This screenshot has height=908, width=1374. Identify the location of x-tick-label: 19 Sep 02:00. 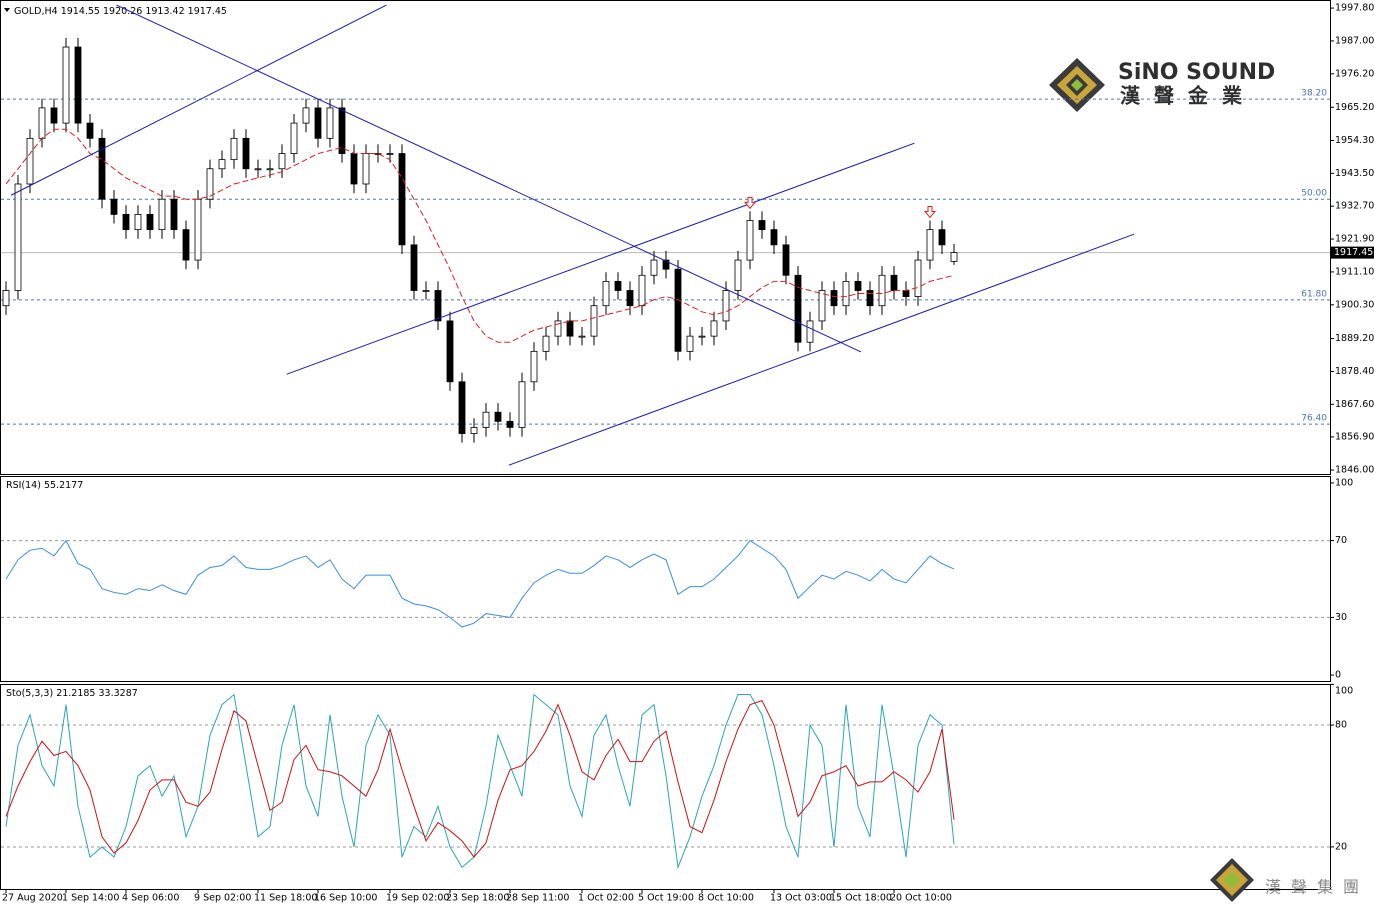
(417, 898).